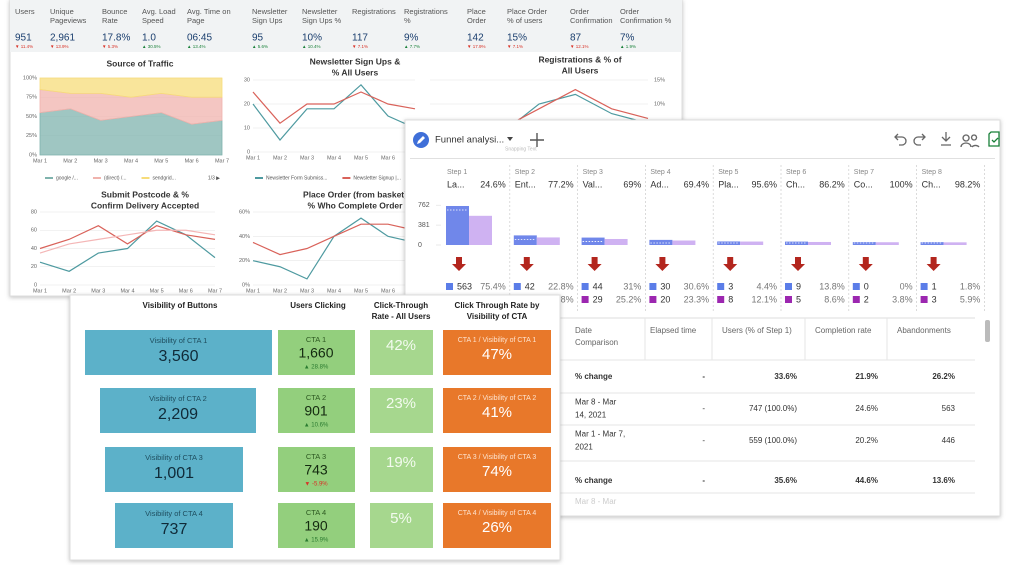 The width and height of the screenshot is (1024, 565). What do you see at coordinates (834, 299) in the screenshot?
I see `compare-abandon-rate: 8.6%` at bounding box center [834, 299].